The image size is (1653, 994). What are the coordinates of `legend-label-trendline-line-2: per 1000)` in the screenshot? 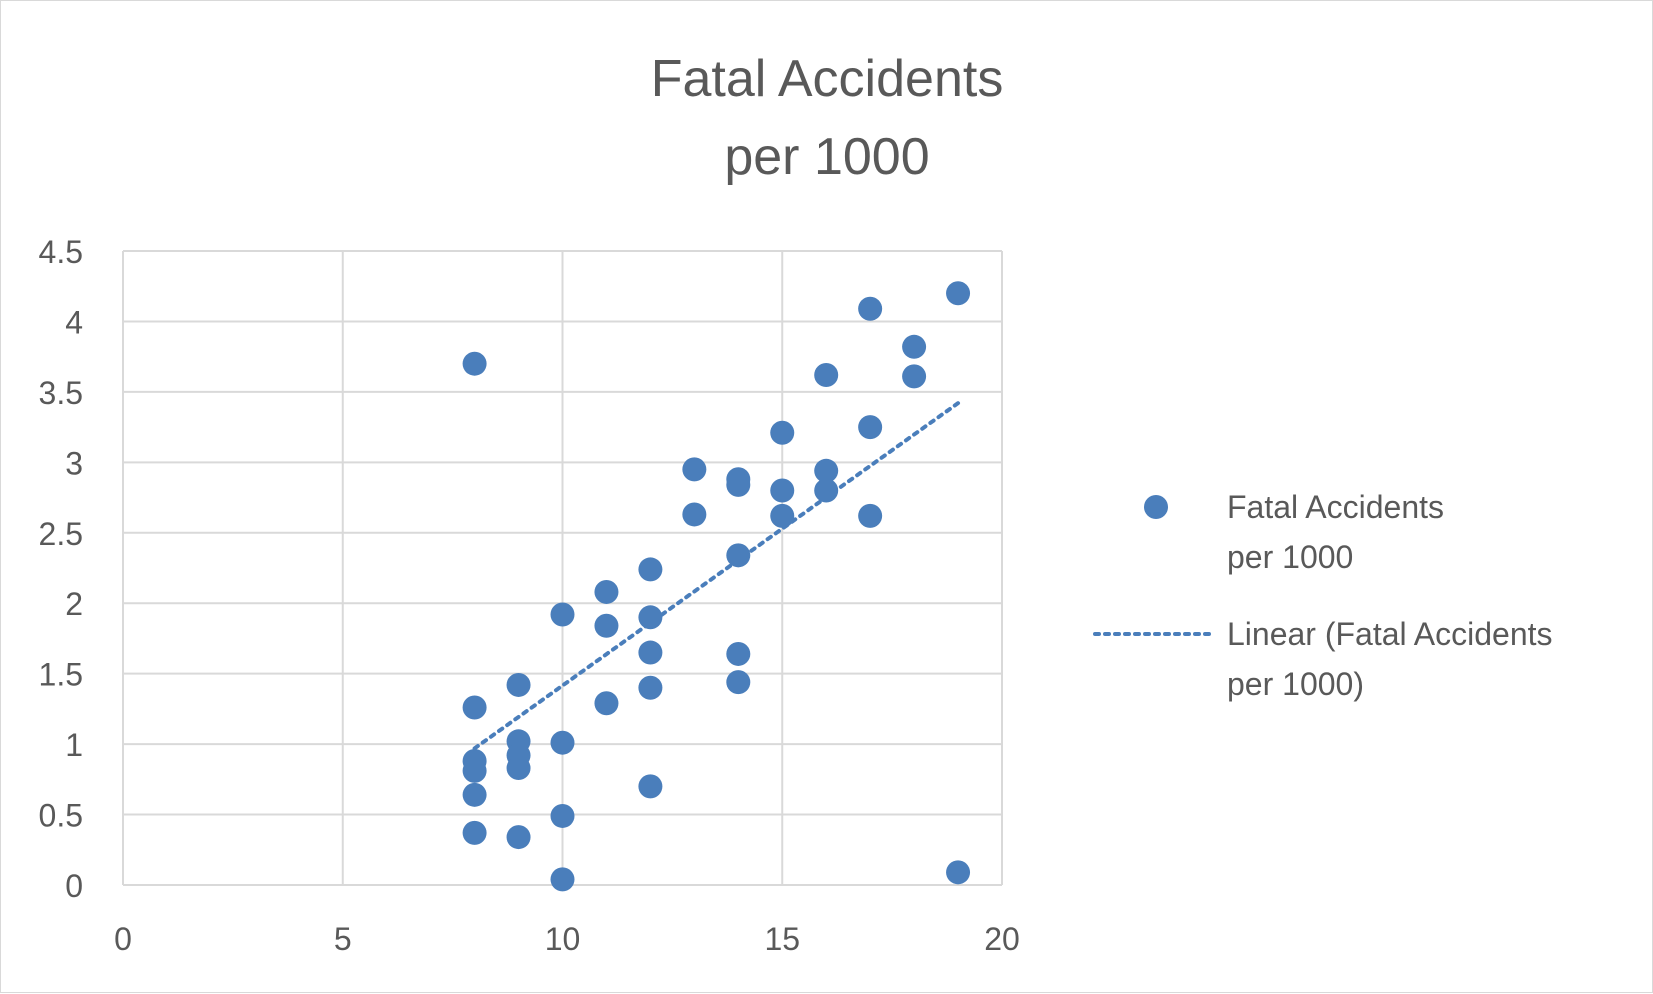 It's located at (1295, 684).